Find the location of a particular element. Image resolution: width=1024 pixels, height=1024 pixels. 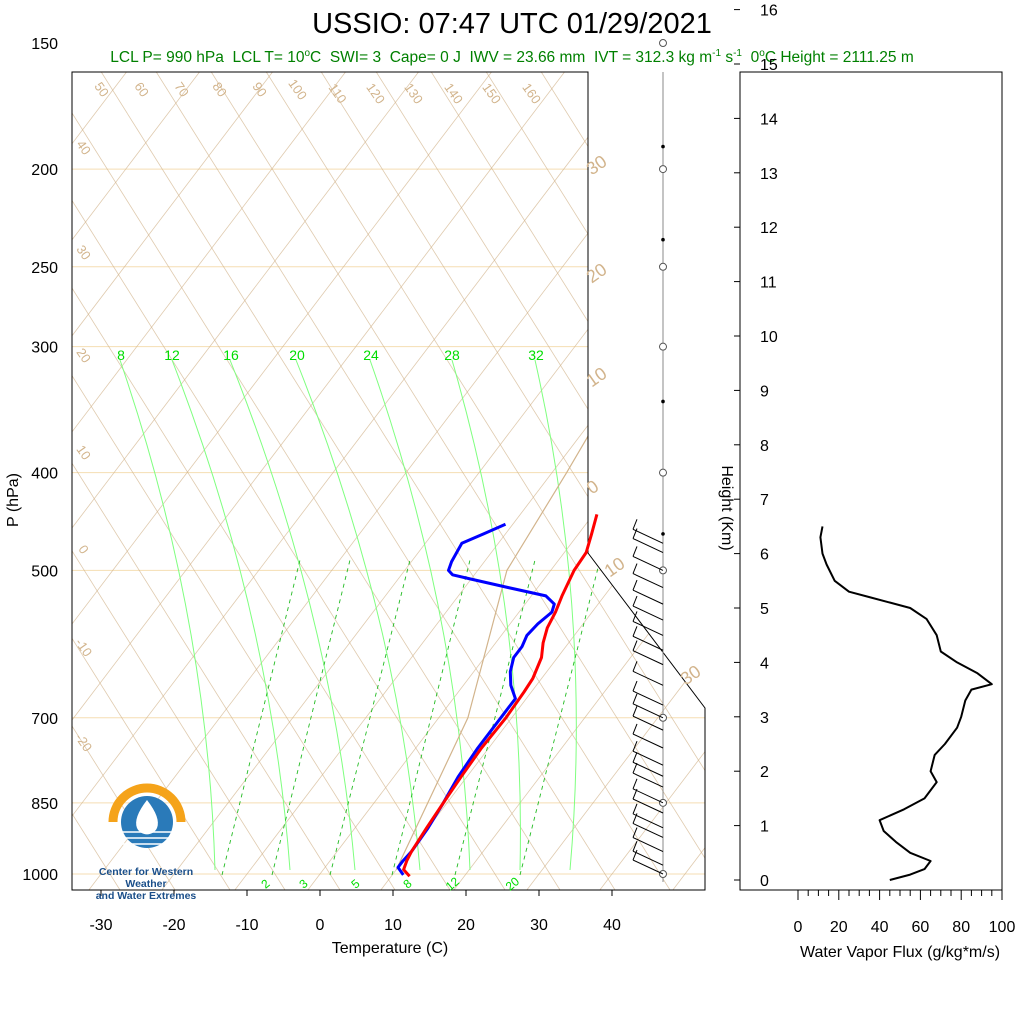

cw3e-logo is located at coordinates (147, 815).